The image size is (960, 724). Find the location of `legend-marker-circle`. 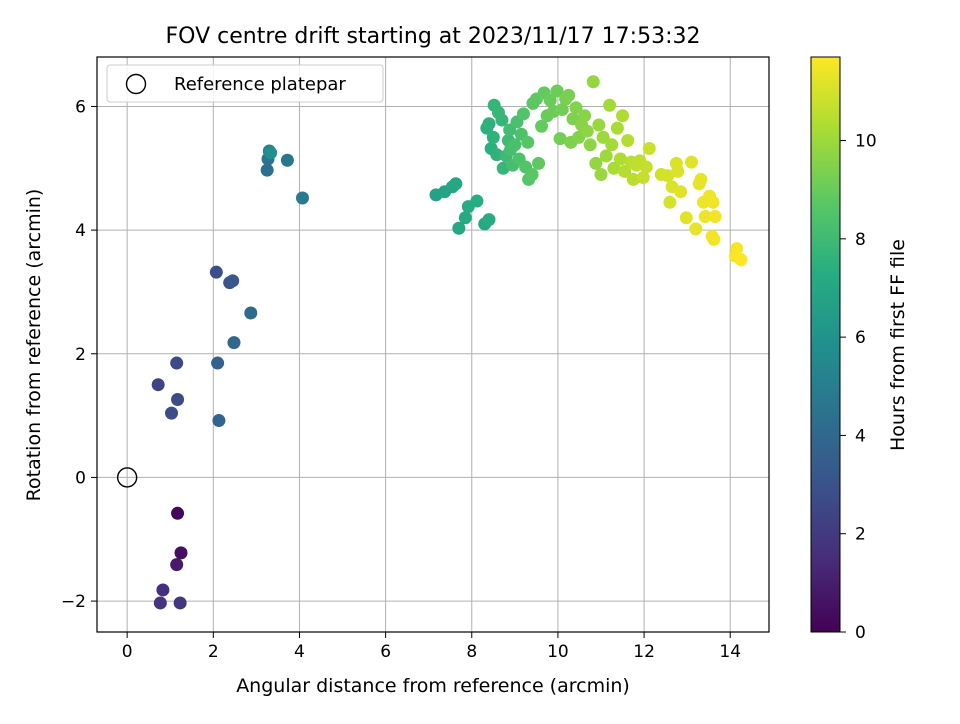

legend-marker-circle is located at coordinates (136, 84).